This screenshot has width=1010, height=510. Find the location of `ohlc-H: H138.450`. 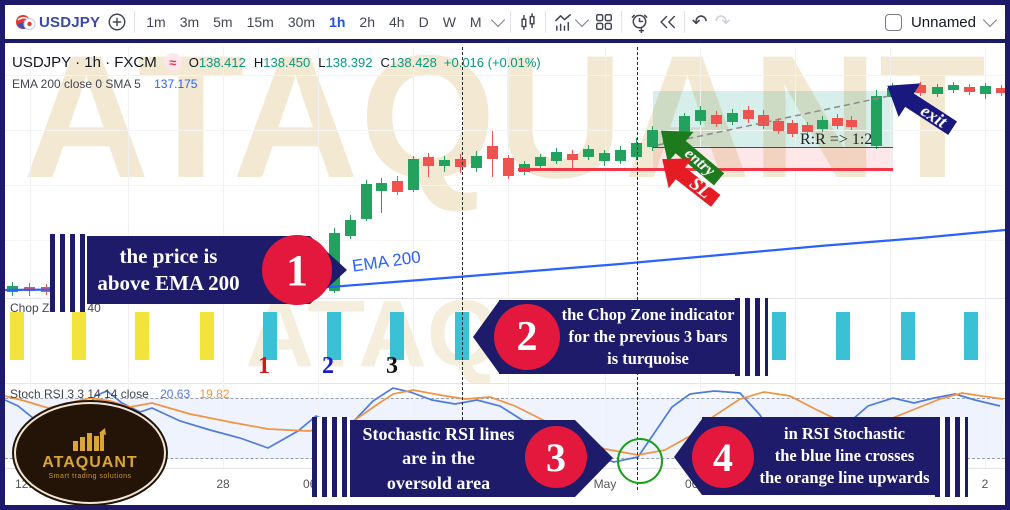

ohlc-H: H138.450 is located at coordinates (282, 62).